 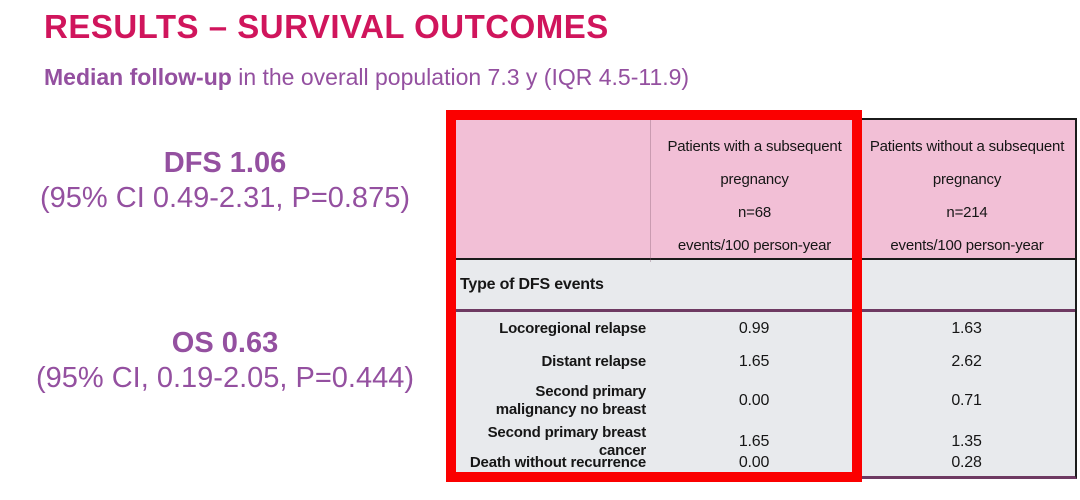 What do you see at coordinates (593, 361) in the screenshot?
I see `row-label: Distant relapse` at bounding box center [593, 361].